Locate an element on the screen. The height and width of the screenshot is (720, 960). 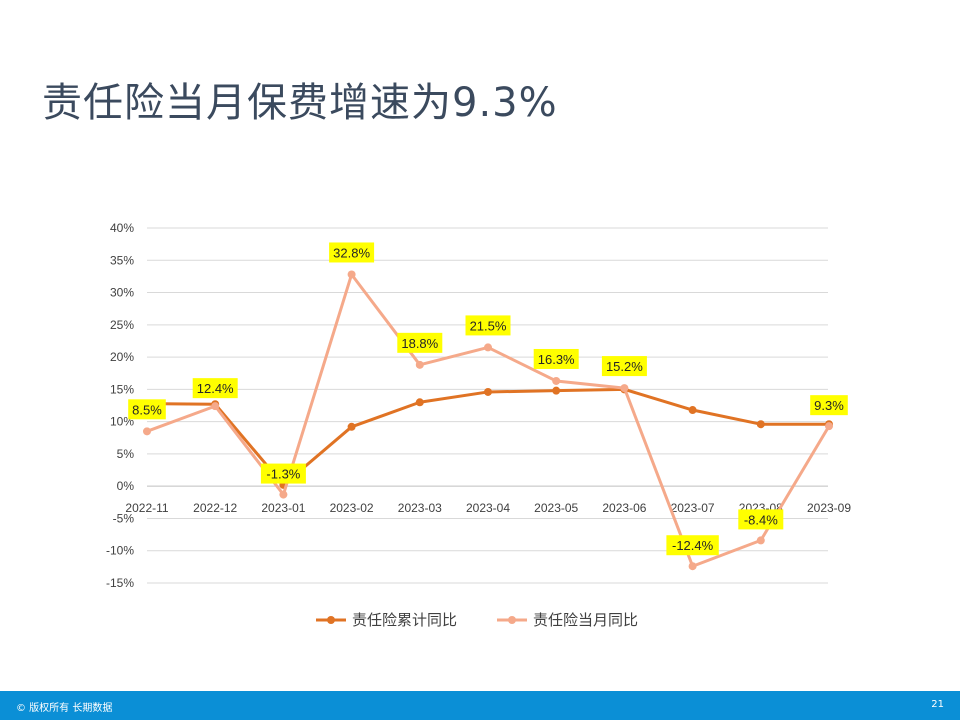
data-label: -1.3% is located at coordinates (283, 473).